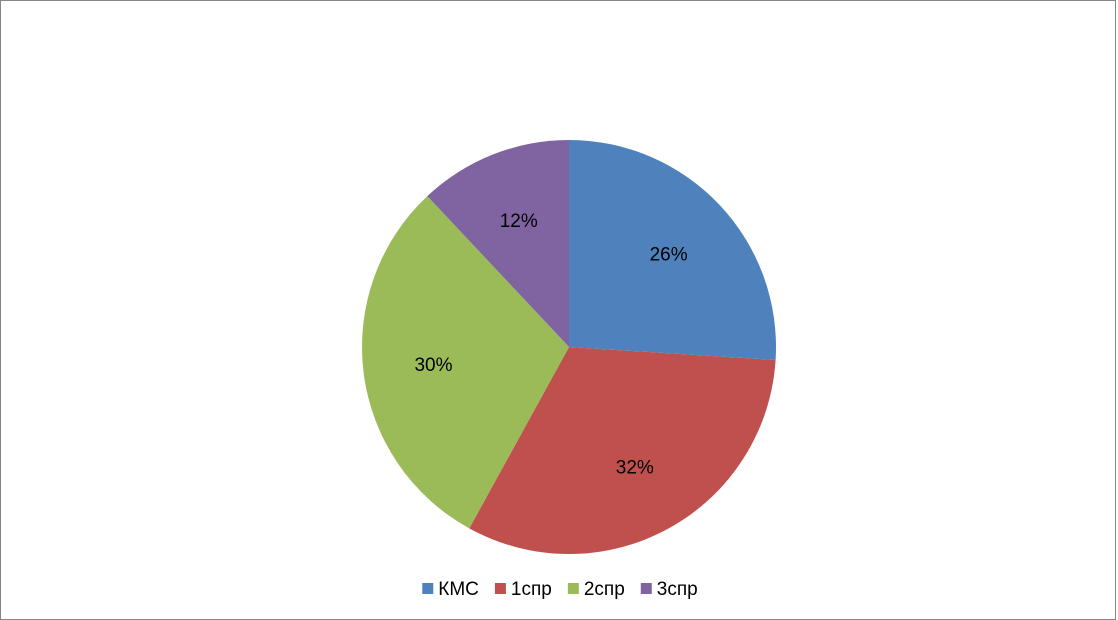 The height and width of the screenshot is (620, 1118). What do you see at coordinates (604, 589) in the screenshot?
I see `legend-label-3: 2спр` at bounding box center [604, 589].